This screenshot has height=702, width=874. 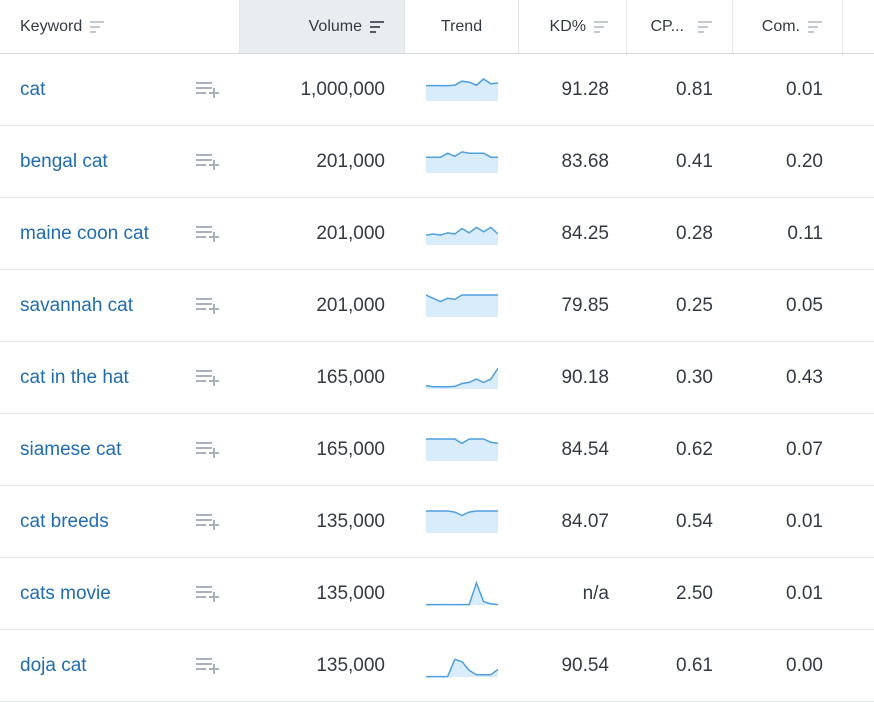 I want to click on cpc-cell: 0.41, so click(x=694, y=161).